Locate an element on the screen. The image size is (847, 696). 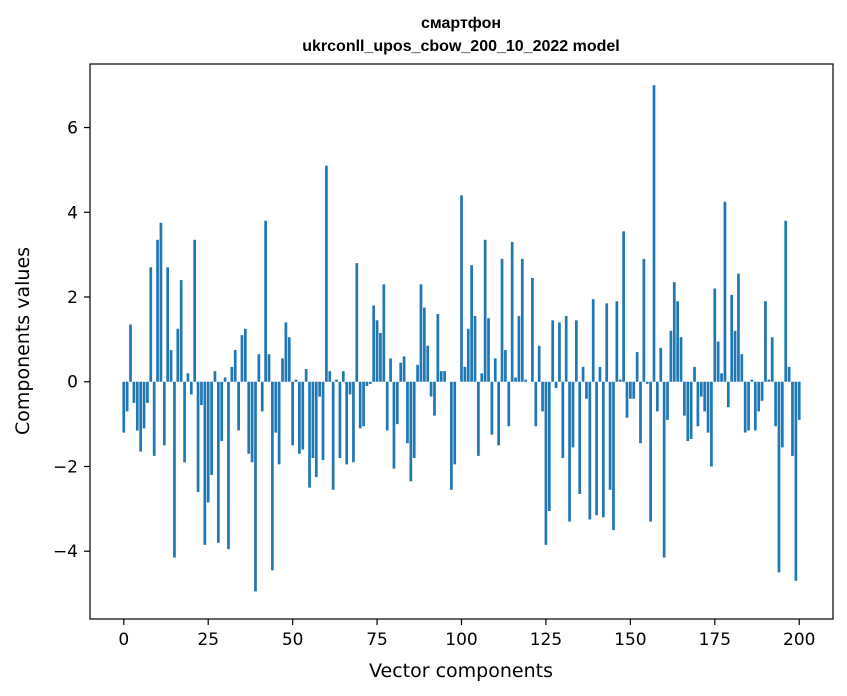
x-tick-label: 175 is located at coordinates (715, 640).